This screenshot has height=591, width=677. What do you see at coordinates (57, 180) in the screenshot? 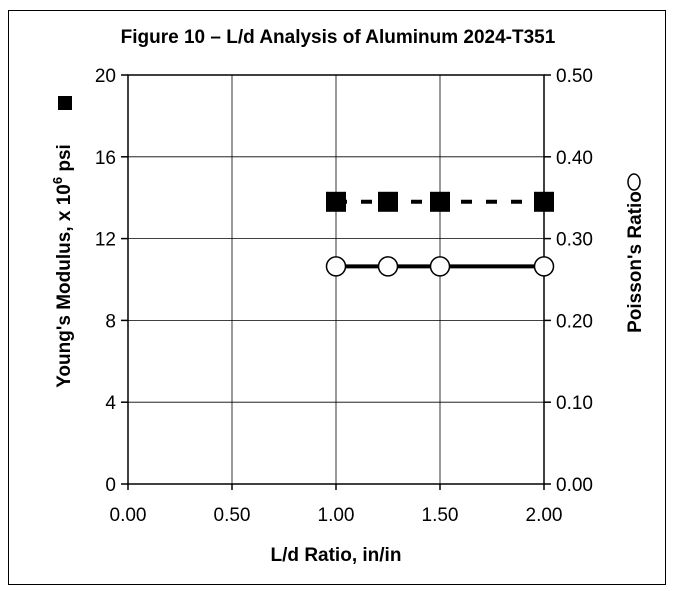
I see `y-left-label-superscript: 6` at bounding box center [57, 180].